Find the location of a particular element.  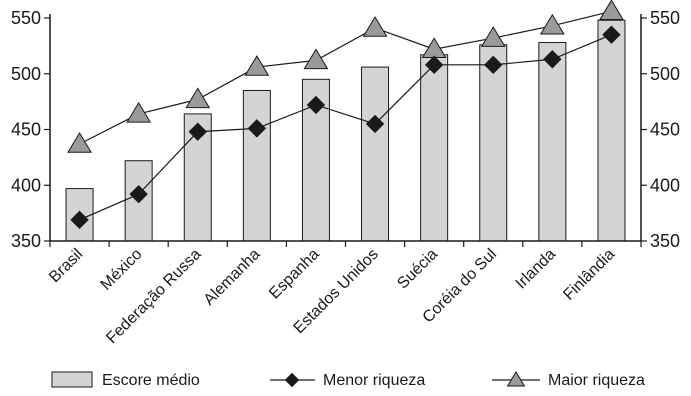

legend: Escore médio Menor riqueza Maior riqueza is located at coordinates (348, 380).